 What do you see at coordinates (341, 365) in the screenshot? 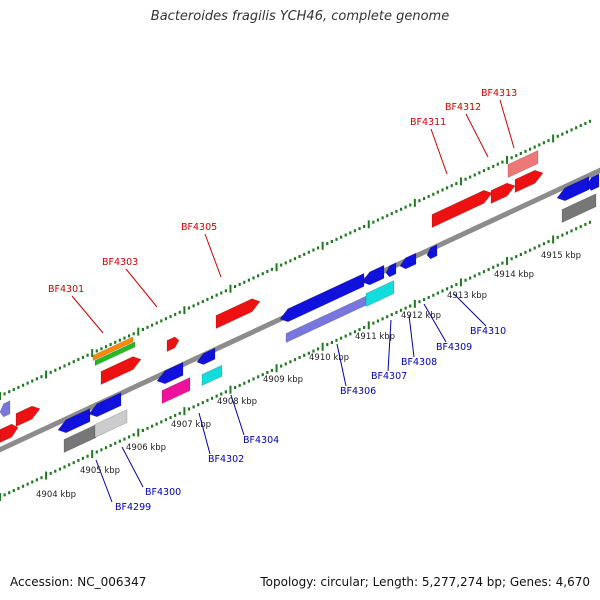
I see `leader-line-bf4306` at bounding box center [341, 365].